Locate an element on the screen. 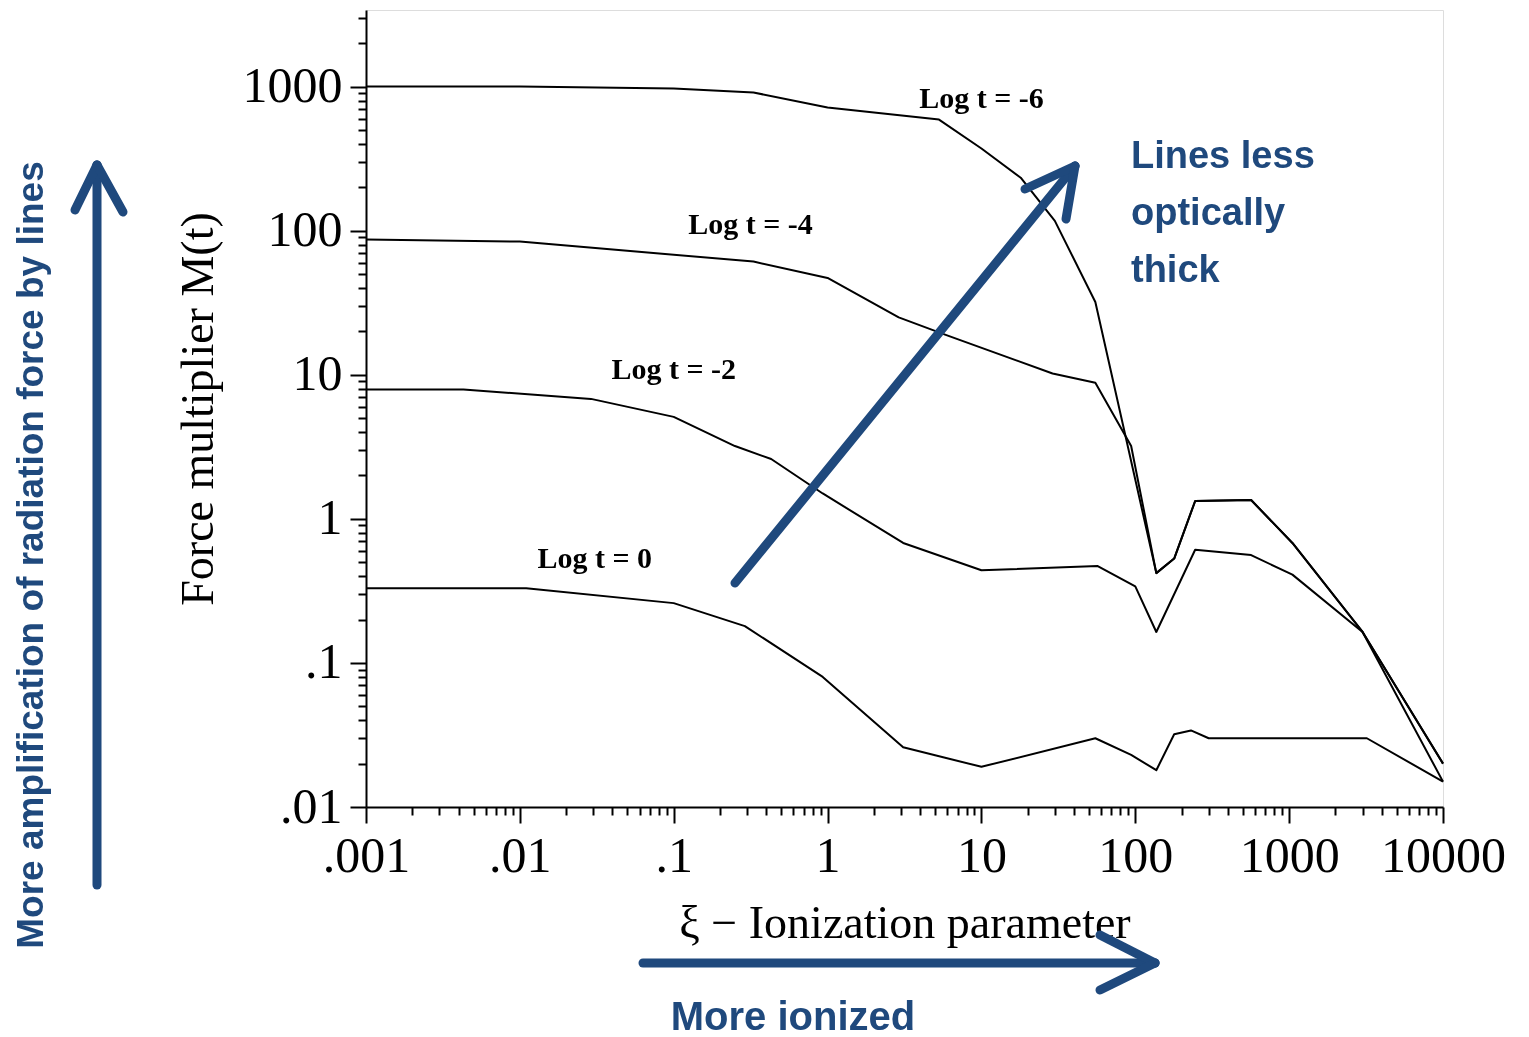  text: More amplification of radiation force by lines is located at coordinates (30, 555).